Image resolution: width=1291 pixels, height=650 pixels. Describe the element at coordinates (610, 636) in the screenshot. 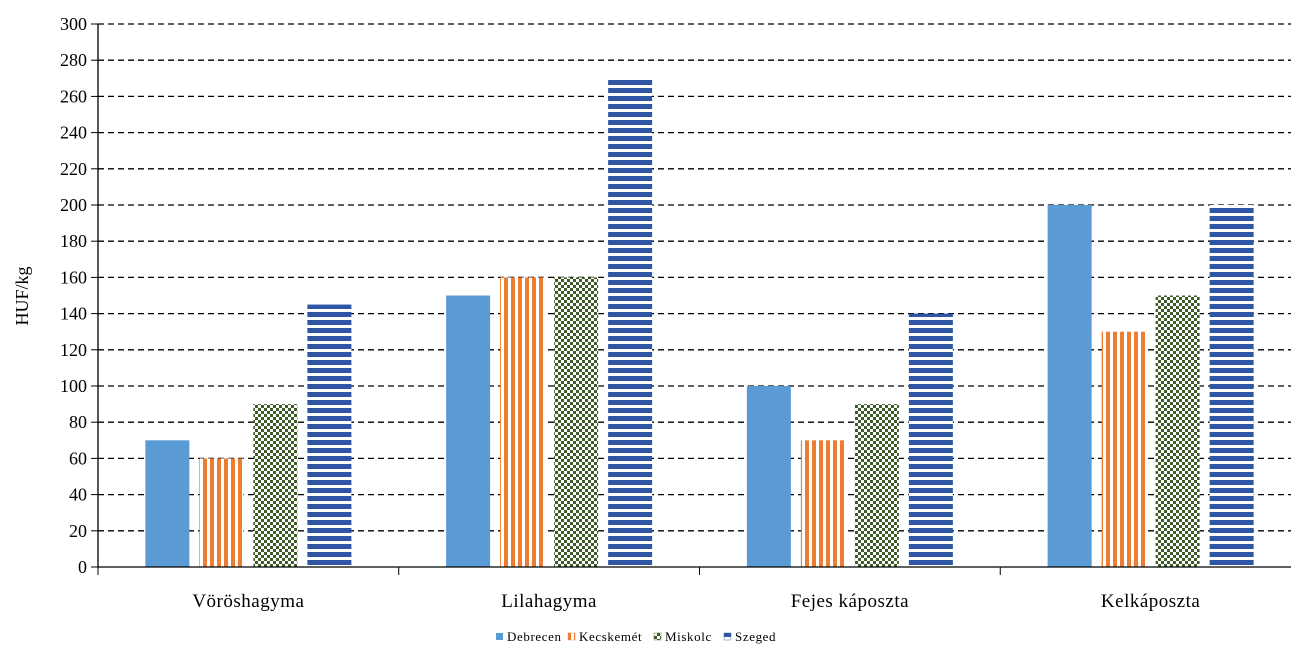

I see `legend-label: Kecskemét` at that location.